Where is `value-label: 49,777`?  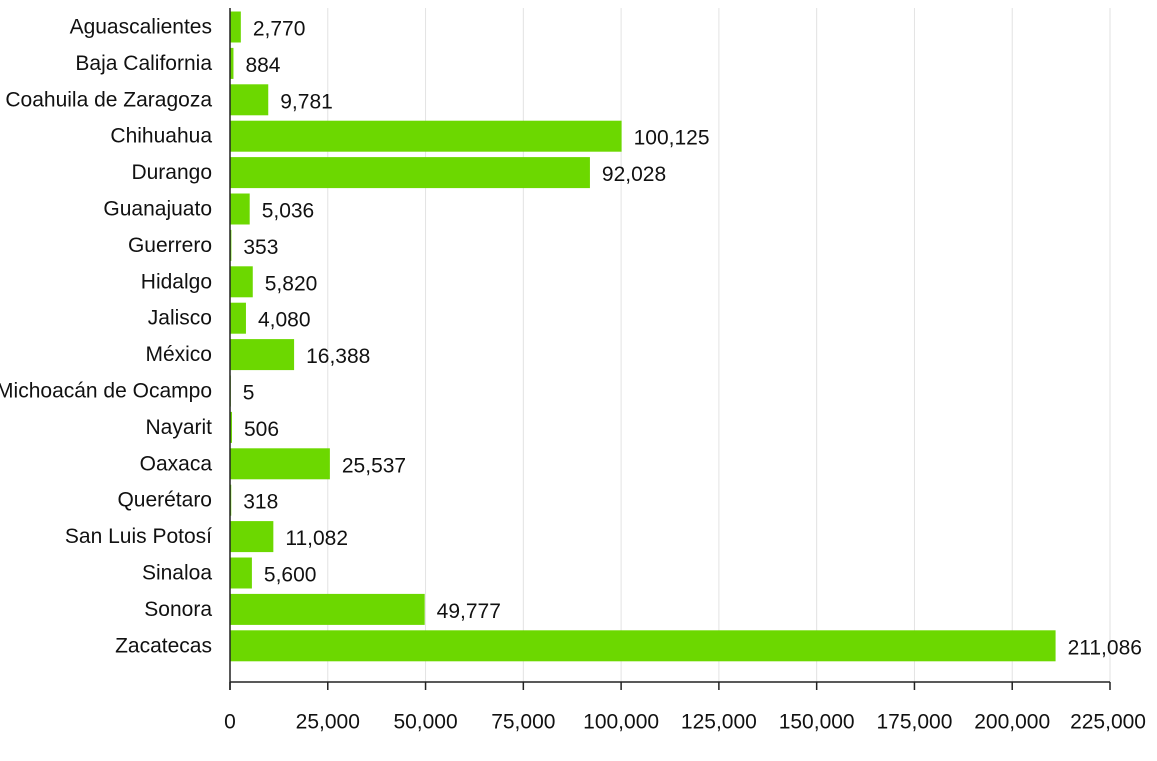 value-label: 49,777 is located at coordinates (469, 611).